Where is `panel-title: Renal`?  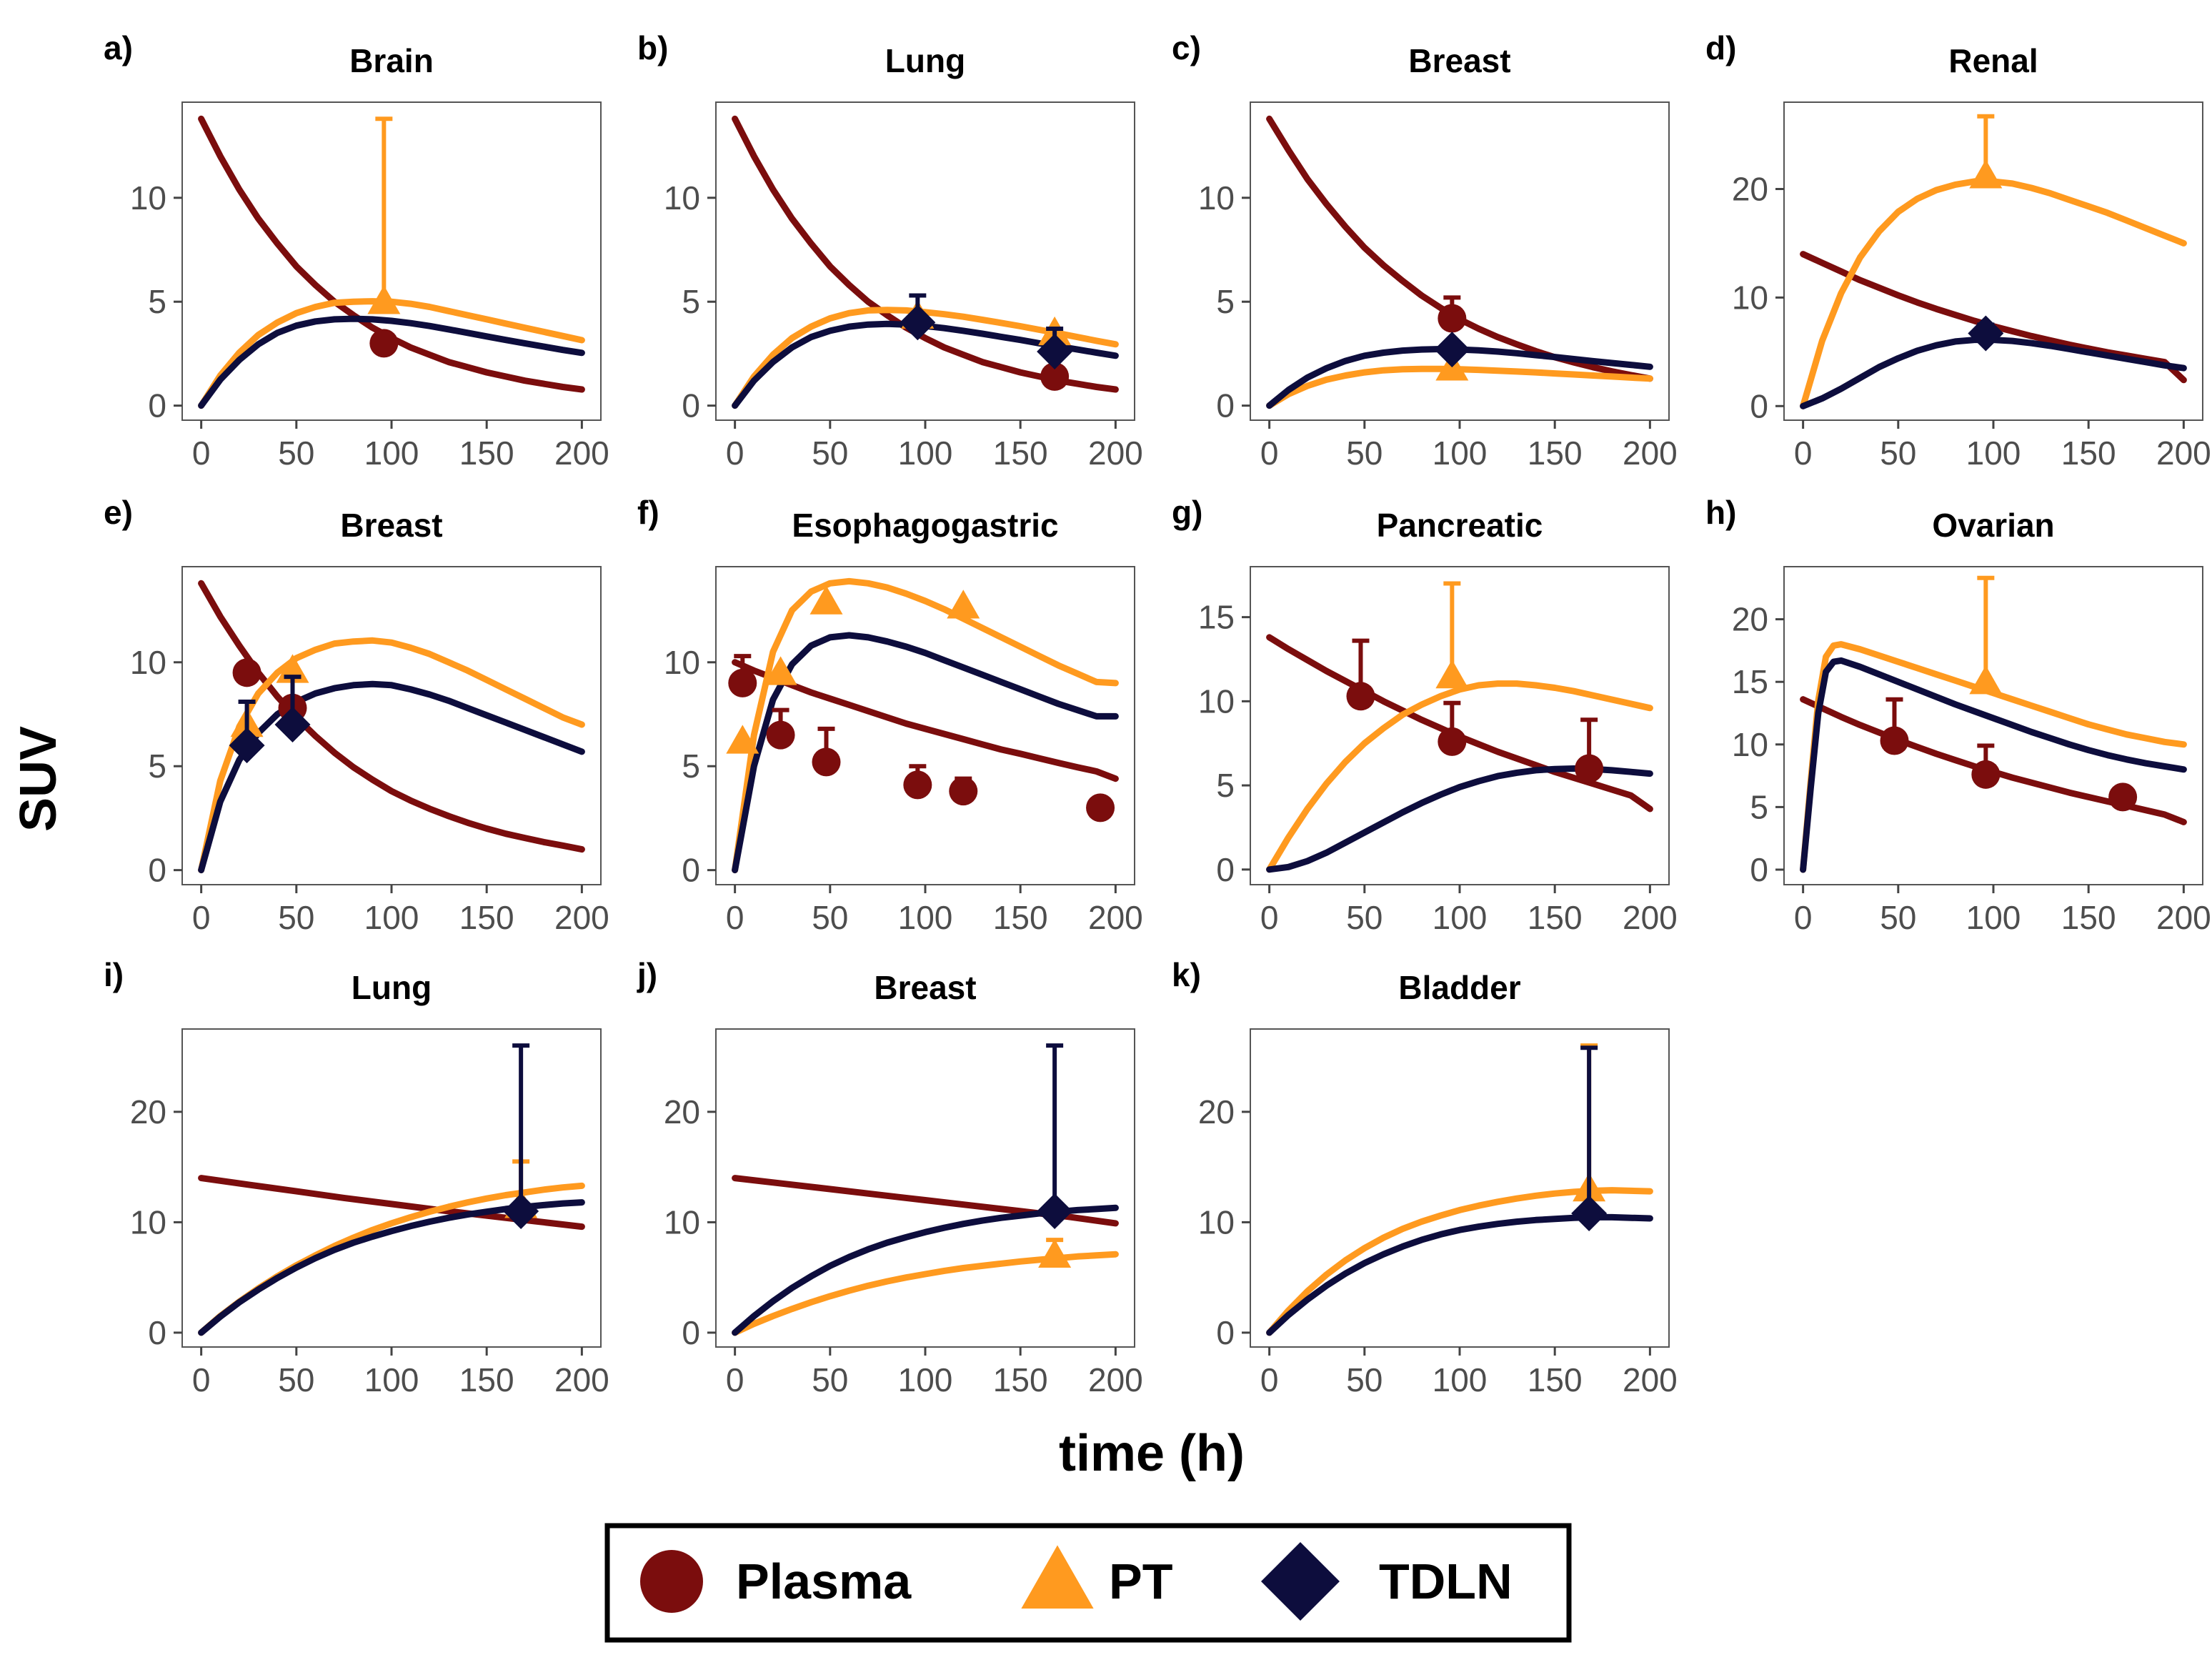
panel-title: Renal is located at coordinates (1993, 61).